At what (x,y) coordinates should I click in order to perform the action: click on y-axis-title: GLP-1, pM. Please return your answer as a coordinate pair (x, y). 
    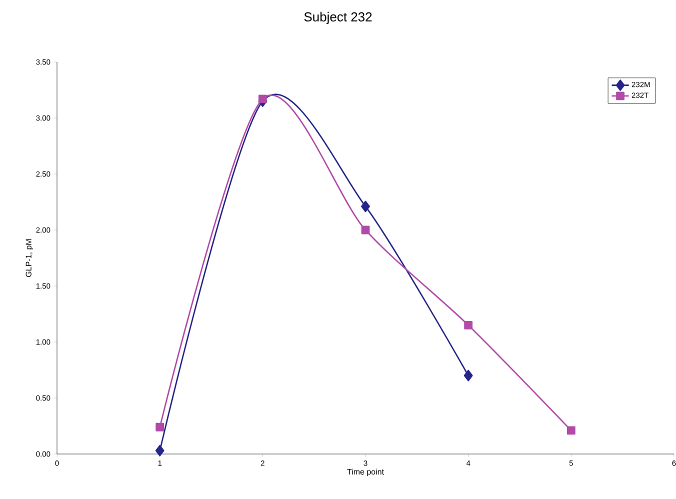
    Looking at the image, I should click on (30, 258).